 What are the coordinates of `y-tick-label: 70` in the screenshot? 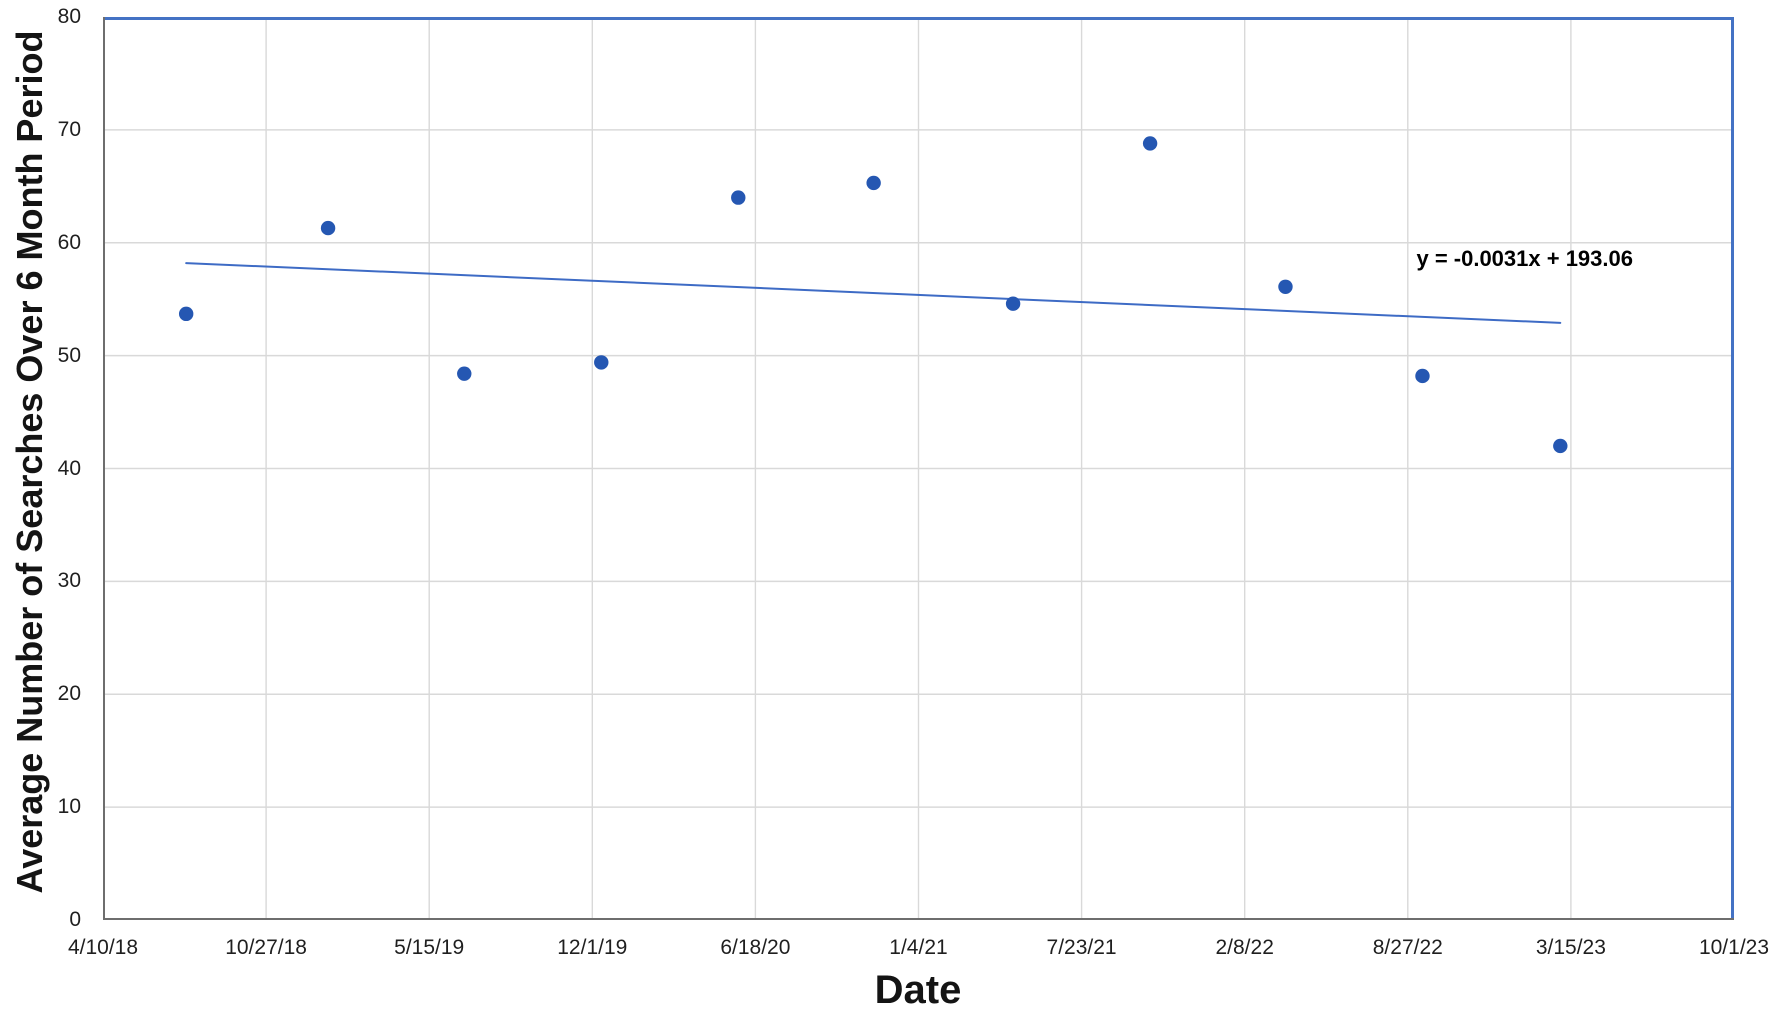 It's located at (69, 129).